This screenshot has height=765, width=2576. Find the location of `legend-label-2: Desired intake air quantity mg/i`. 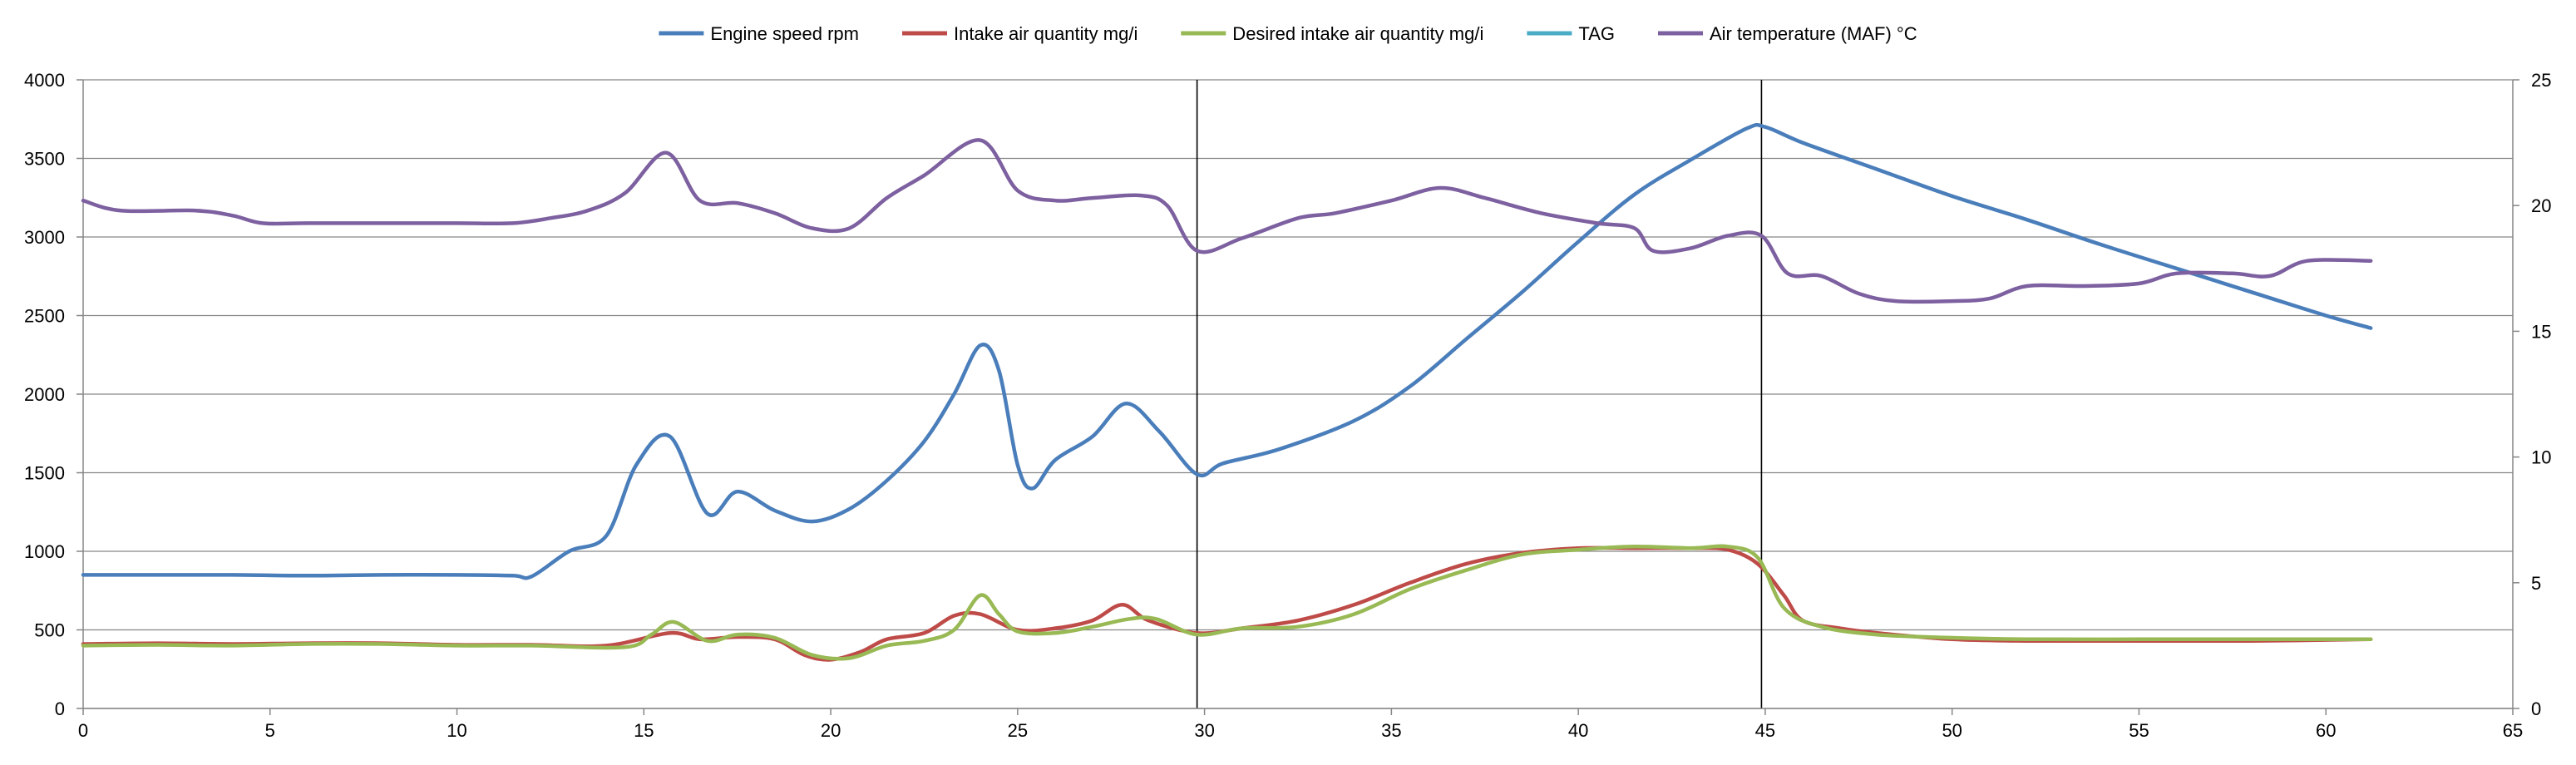

legend-label-2: Desired intake air quantity mg/i is located at coordinates (1357, 33).